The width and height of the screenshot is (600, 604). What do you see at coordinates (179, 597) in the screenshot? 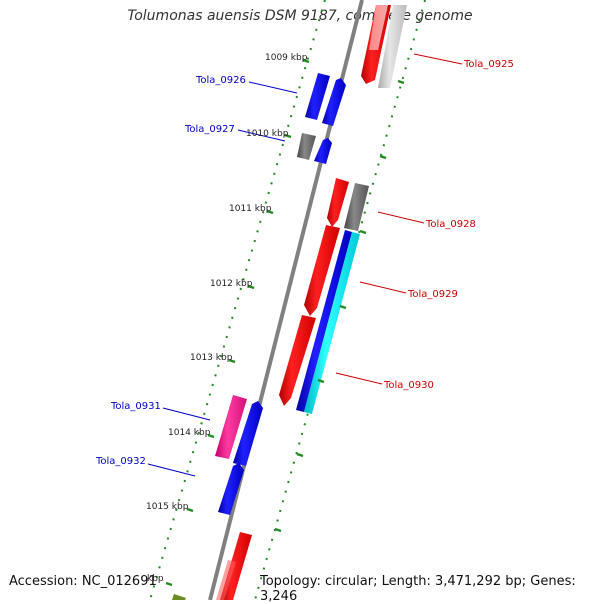
I see `feature-olive` at bounding box center [179, 597].